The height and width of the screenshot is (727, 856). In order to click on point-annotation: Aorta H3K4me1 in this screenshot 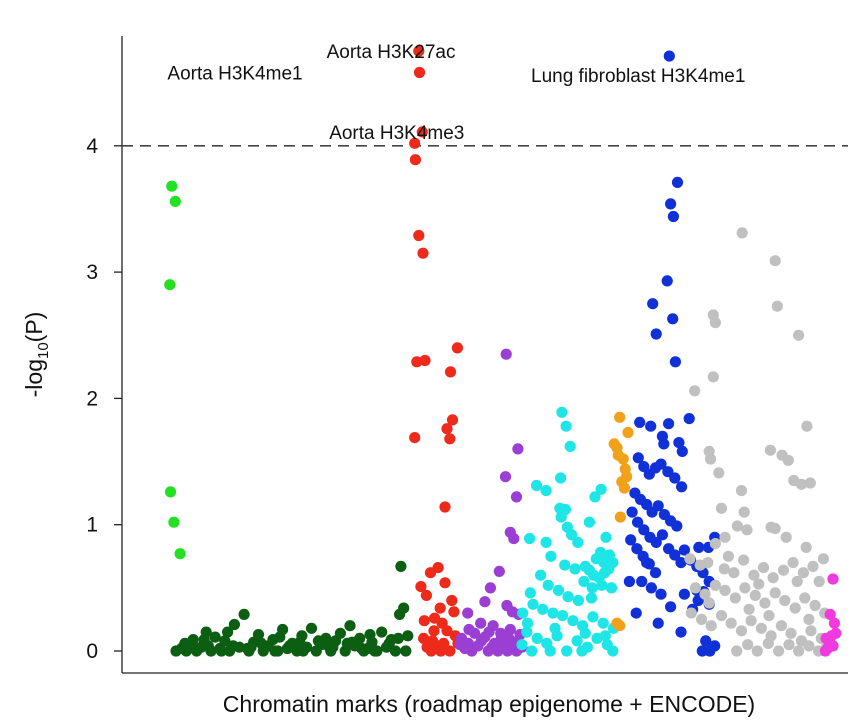, I will do `click(234, 74)`.